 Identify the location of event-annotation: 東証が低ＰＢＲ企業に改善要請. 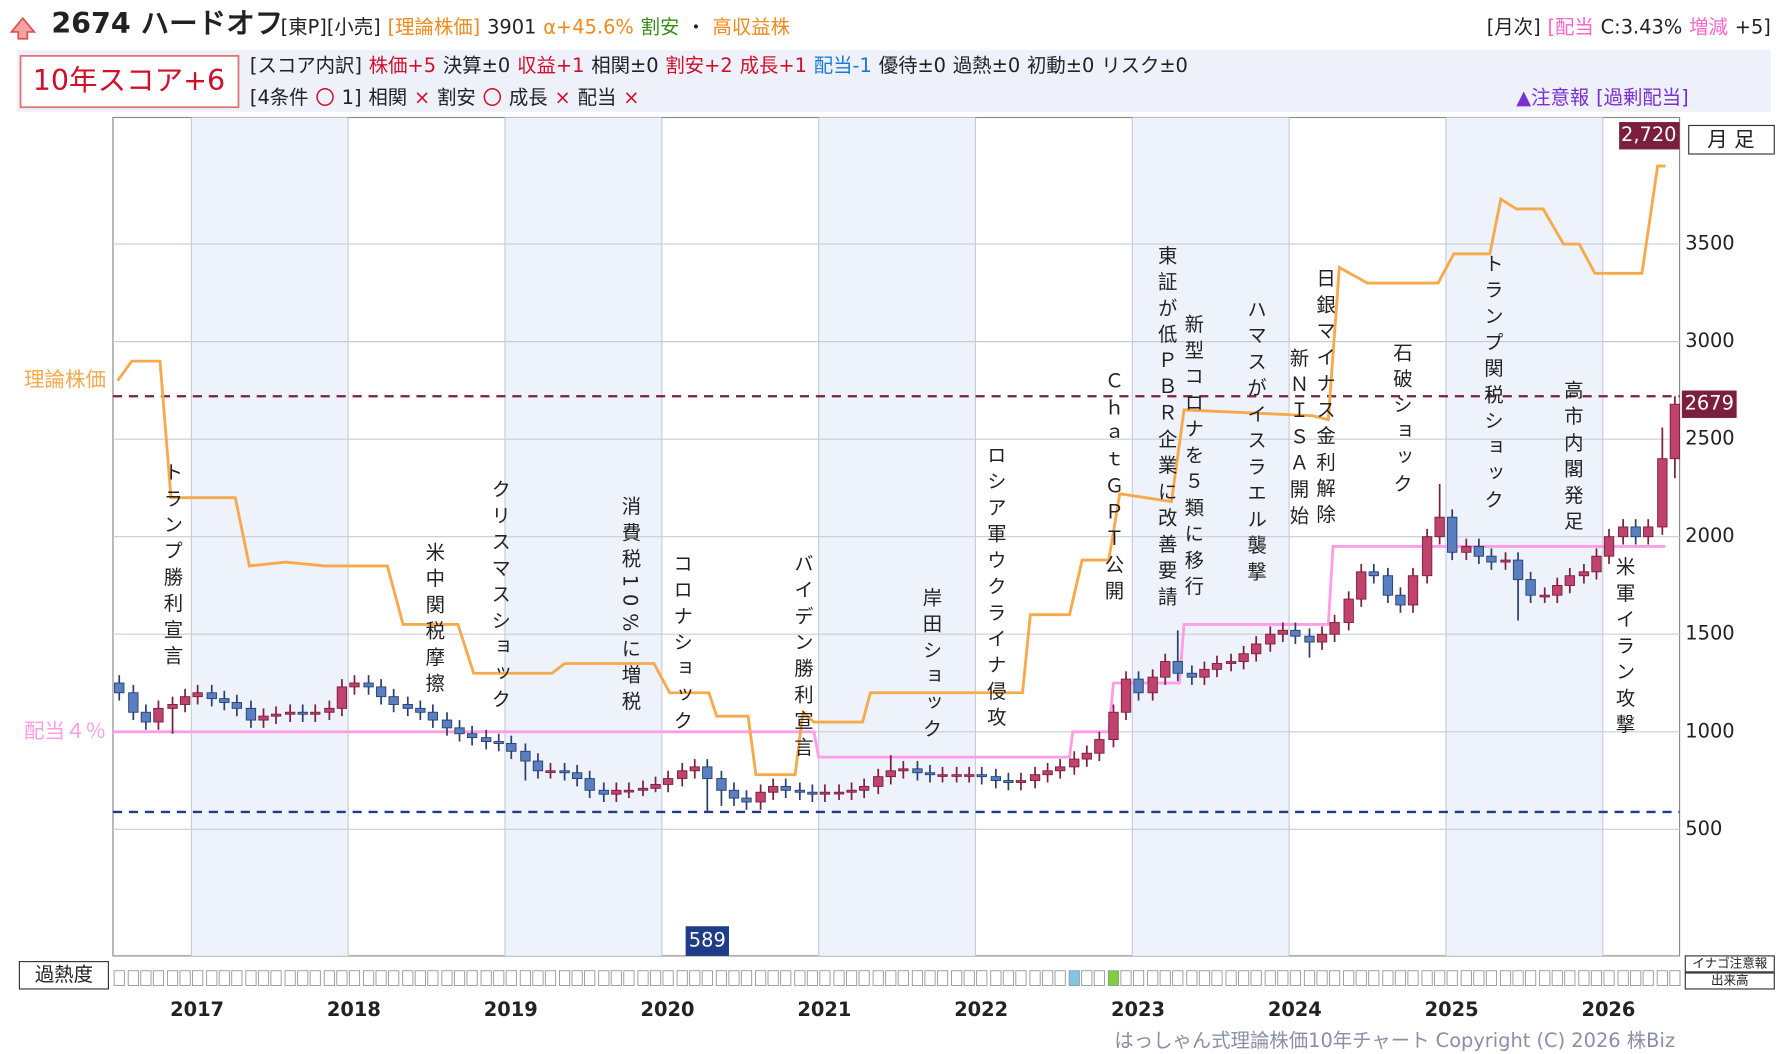
(1166, 428).